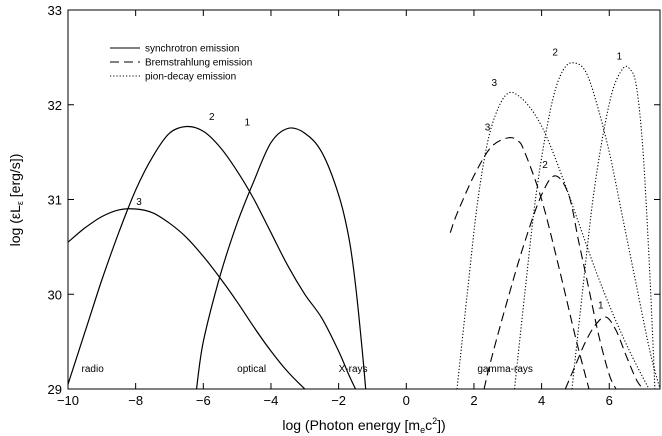 Image resolution: width=662 pixels, height=436 pixels. What do you see at coordinates (135, 400) in the screenshot?
I see `x-tick-label: −8` at bounding box center [135, 400].